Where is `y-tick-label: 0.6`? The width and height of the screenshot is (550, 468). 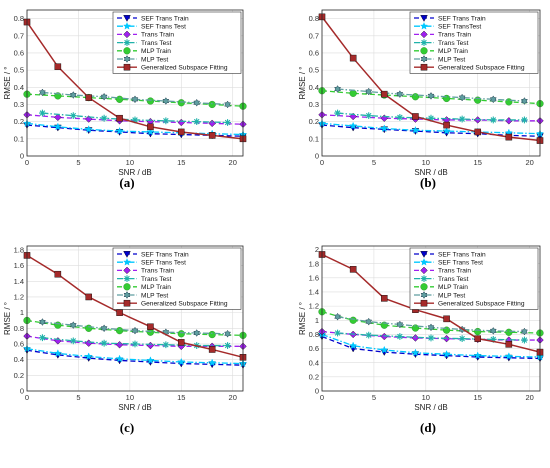
y-tick-label: 0.6 is located at coordinates (314, 348).